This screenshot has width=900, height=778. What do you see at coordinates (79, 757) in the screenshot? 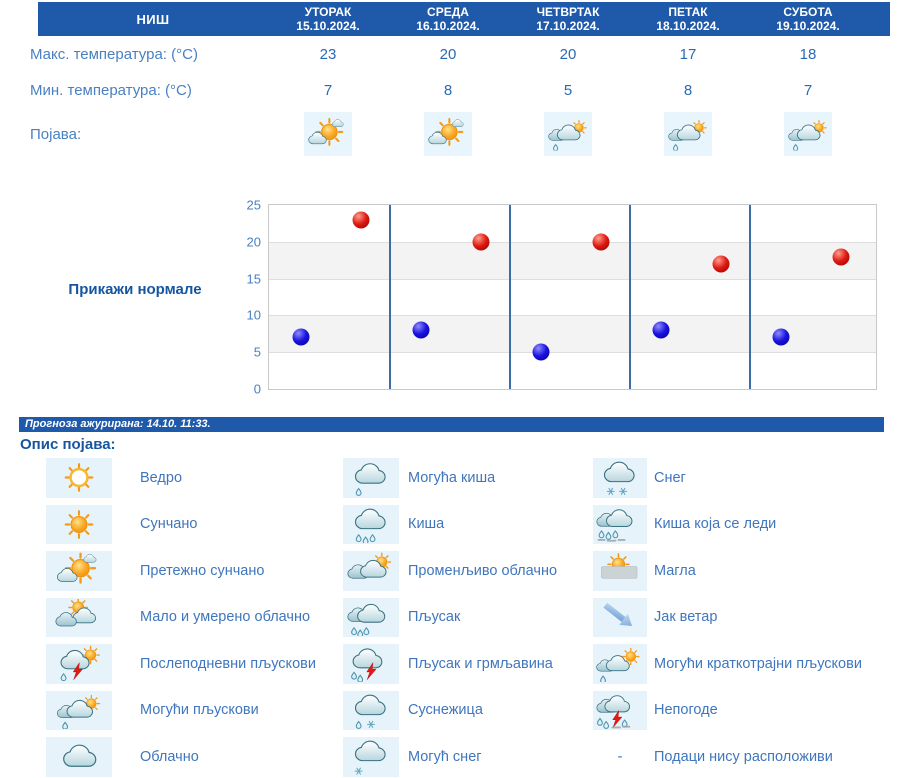
I see `cloudy-icon` at bounding box center [79, 757].